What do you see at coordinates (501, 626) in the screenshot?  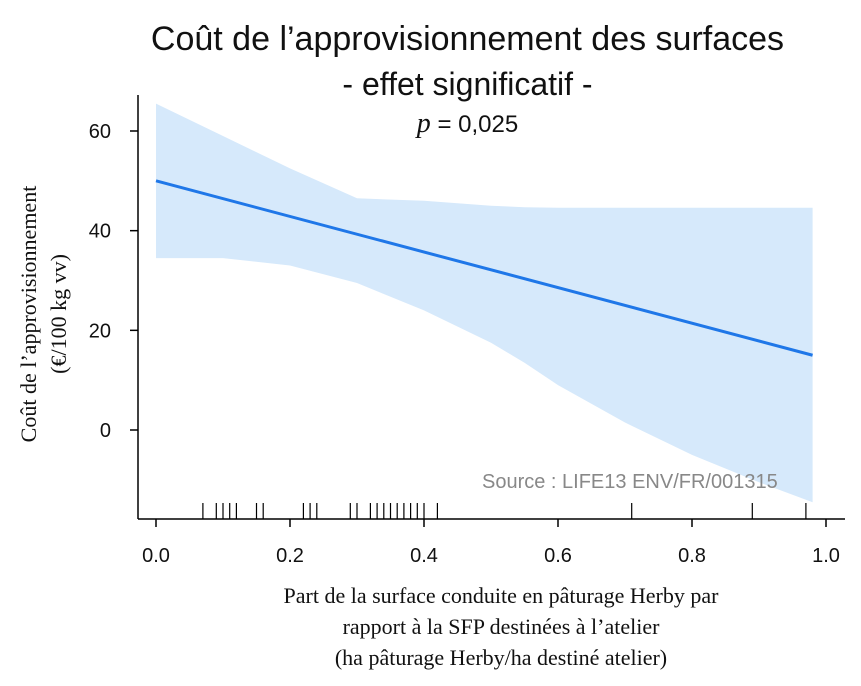 I see `x-axis-title-line-2: rapport à la SFP destinées à l’atelier` at bounding box center [501, 626].